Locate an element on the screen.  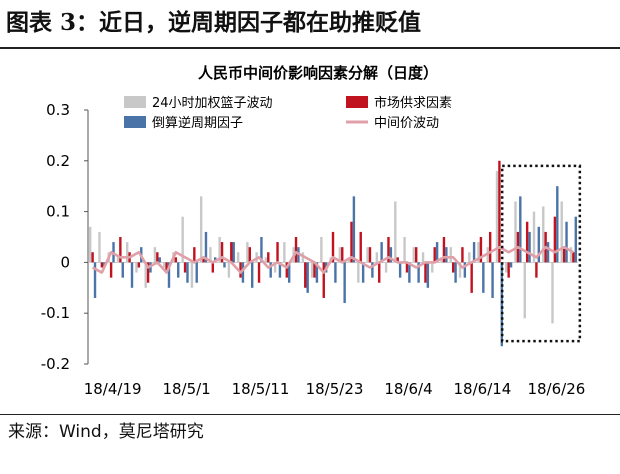
legend-label: 24小时加权篮子波动 is located at coordinates (212, 103).